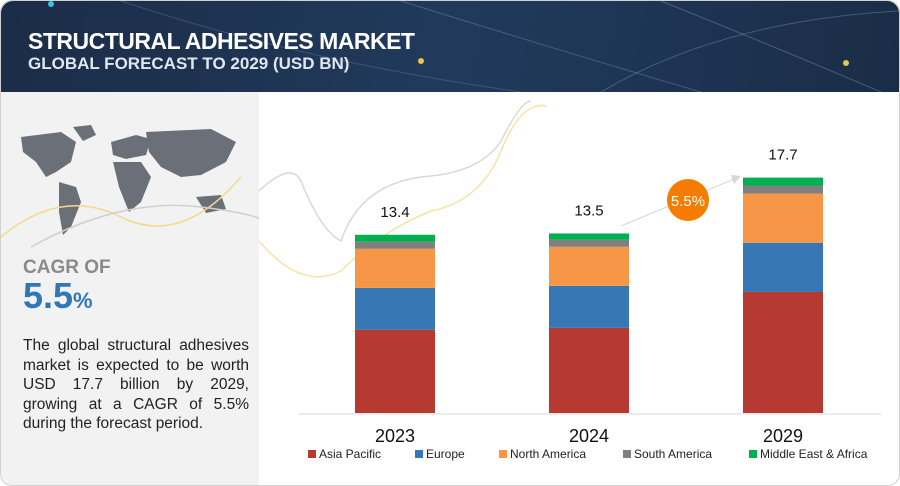  What do you see at coordinates (814, 454) in the screenshot?
I see `legend-label: Middle East & Africa` at bounding box center [814, 454].